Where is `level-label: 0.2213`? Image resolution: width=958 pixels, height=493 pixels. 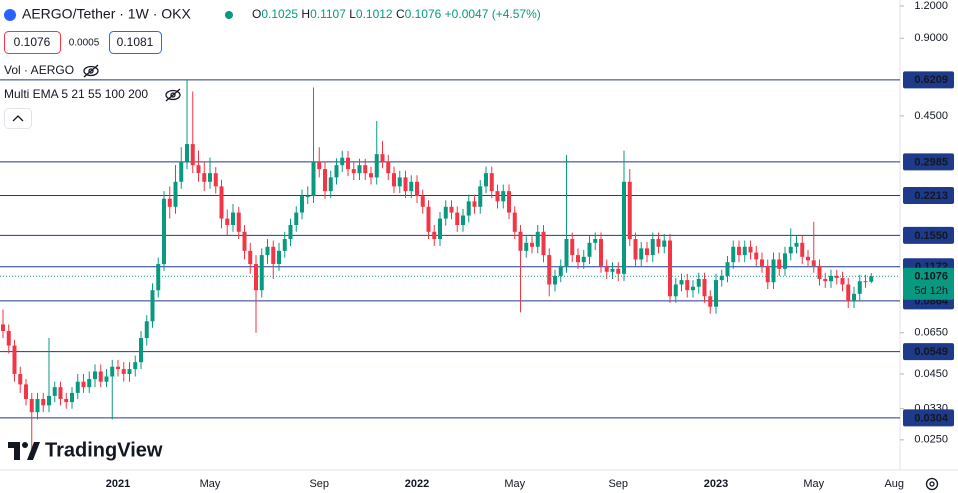
level-label: 0.2213 is located at coordinates (931, 196).